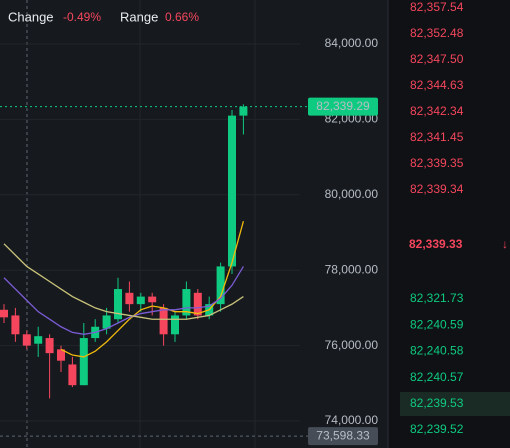 The image size is (510, 448). I want to click on ask-price: 82,339.34, so click(437, 189).